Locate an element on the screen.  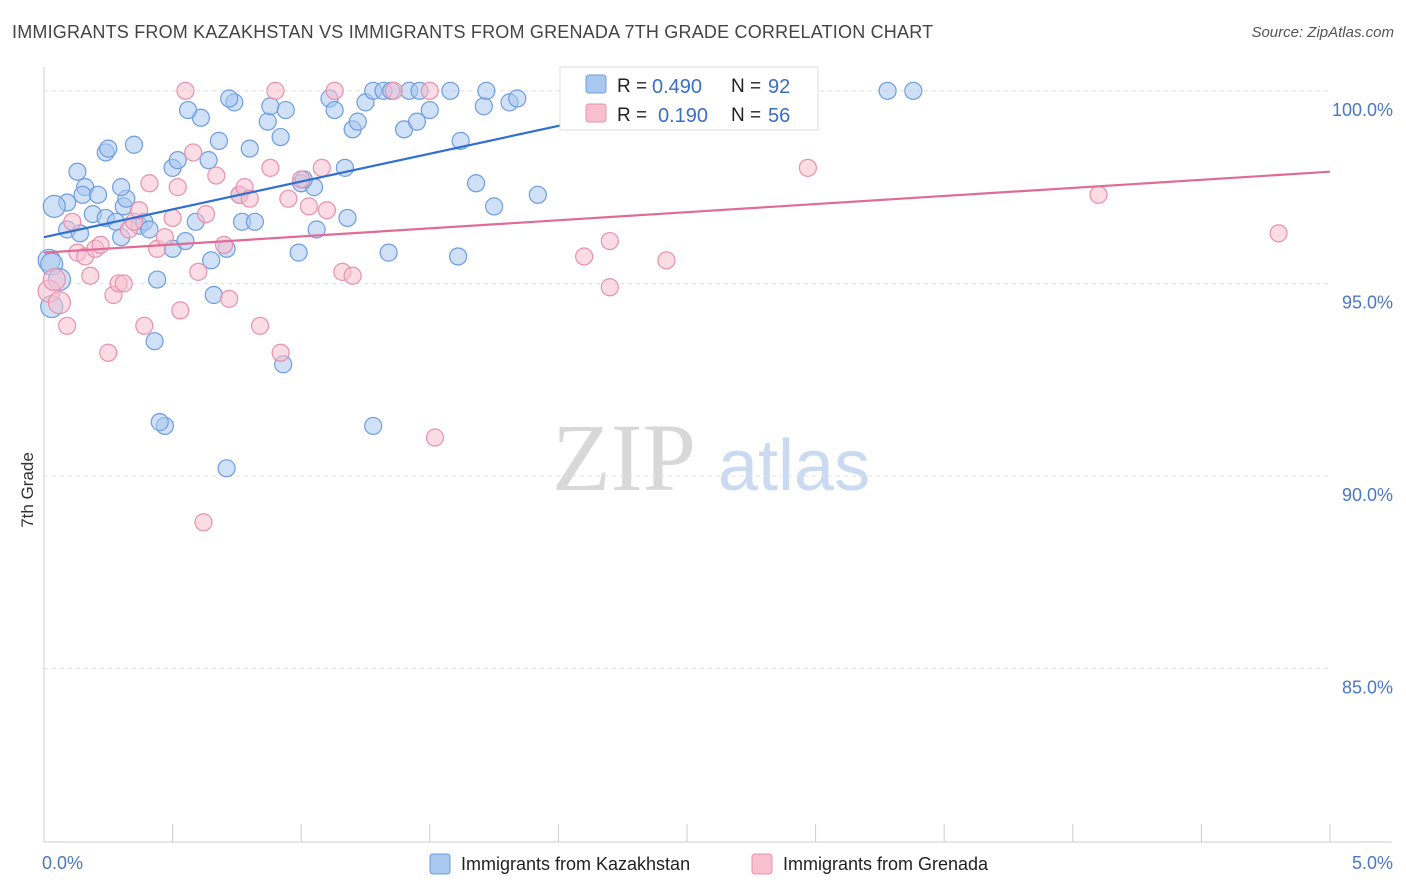
stats-r-value-kazakhstan: 0.490 is located at coordinates (677, 87).